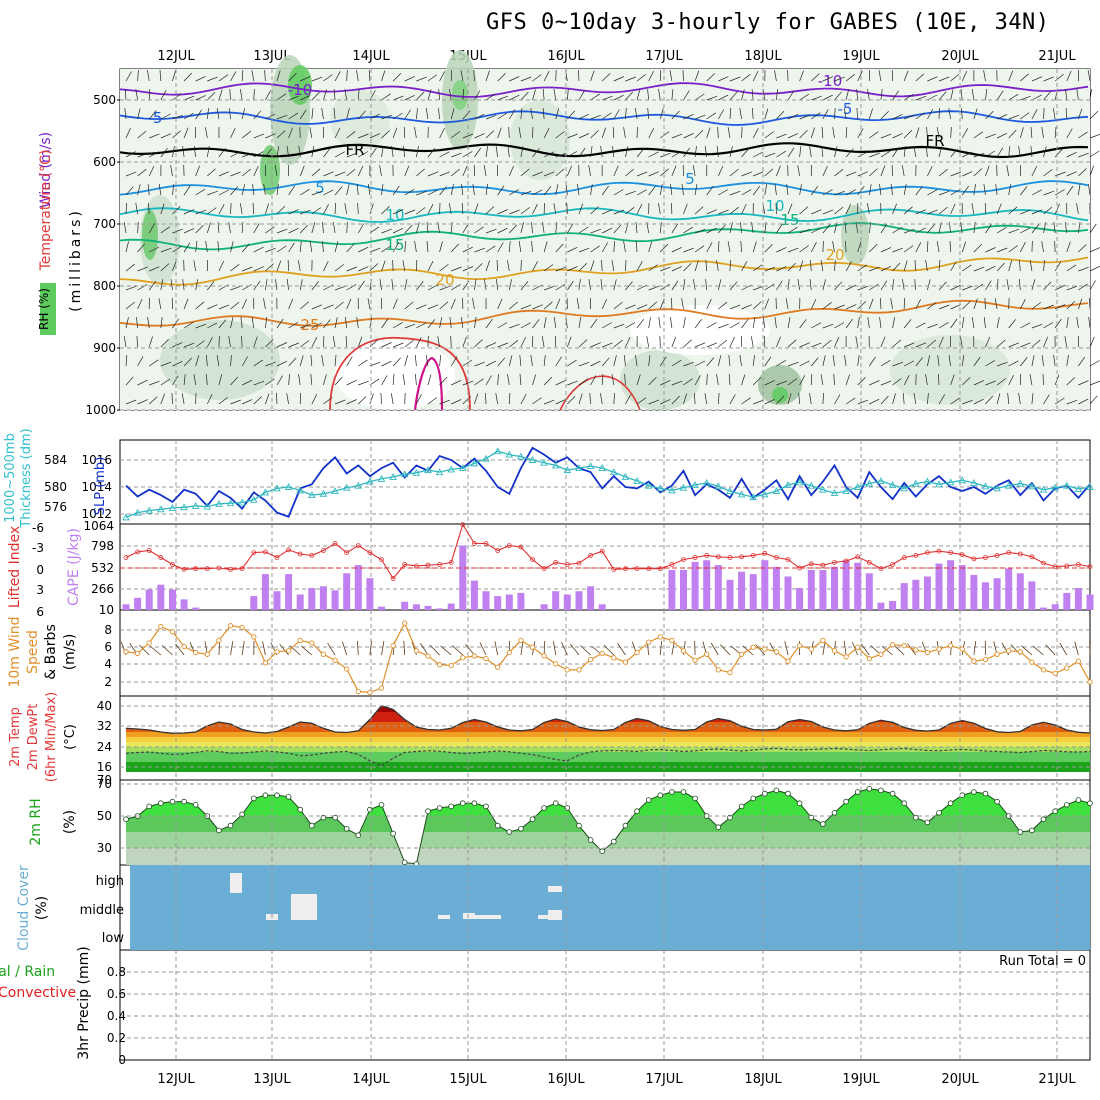 The width and height of the screenshot is (1100, 1100). What do you see at coordinates (960, 56) in the screenshot?
I see `date-label-top: 20JUL` at bounding box center [960, 56].